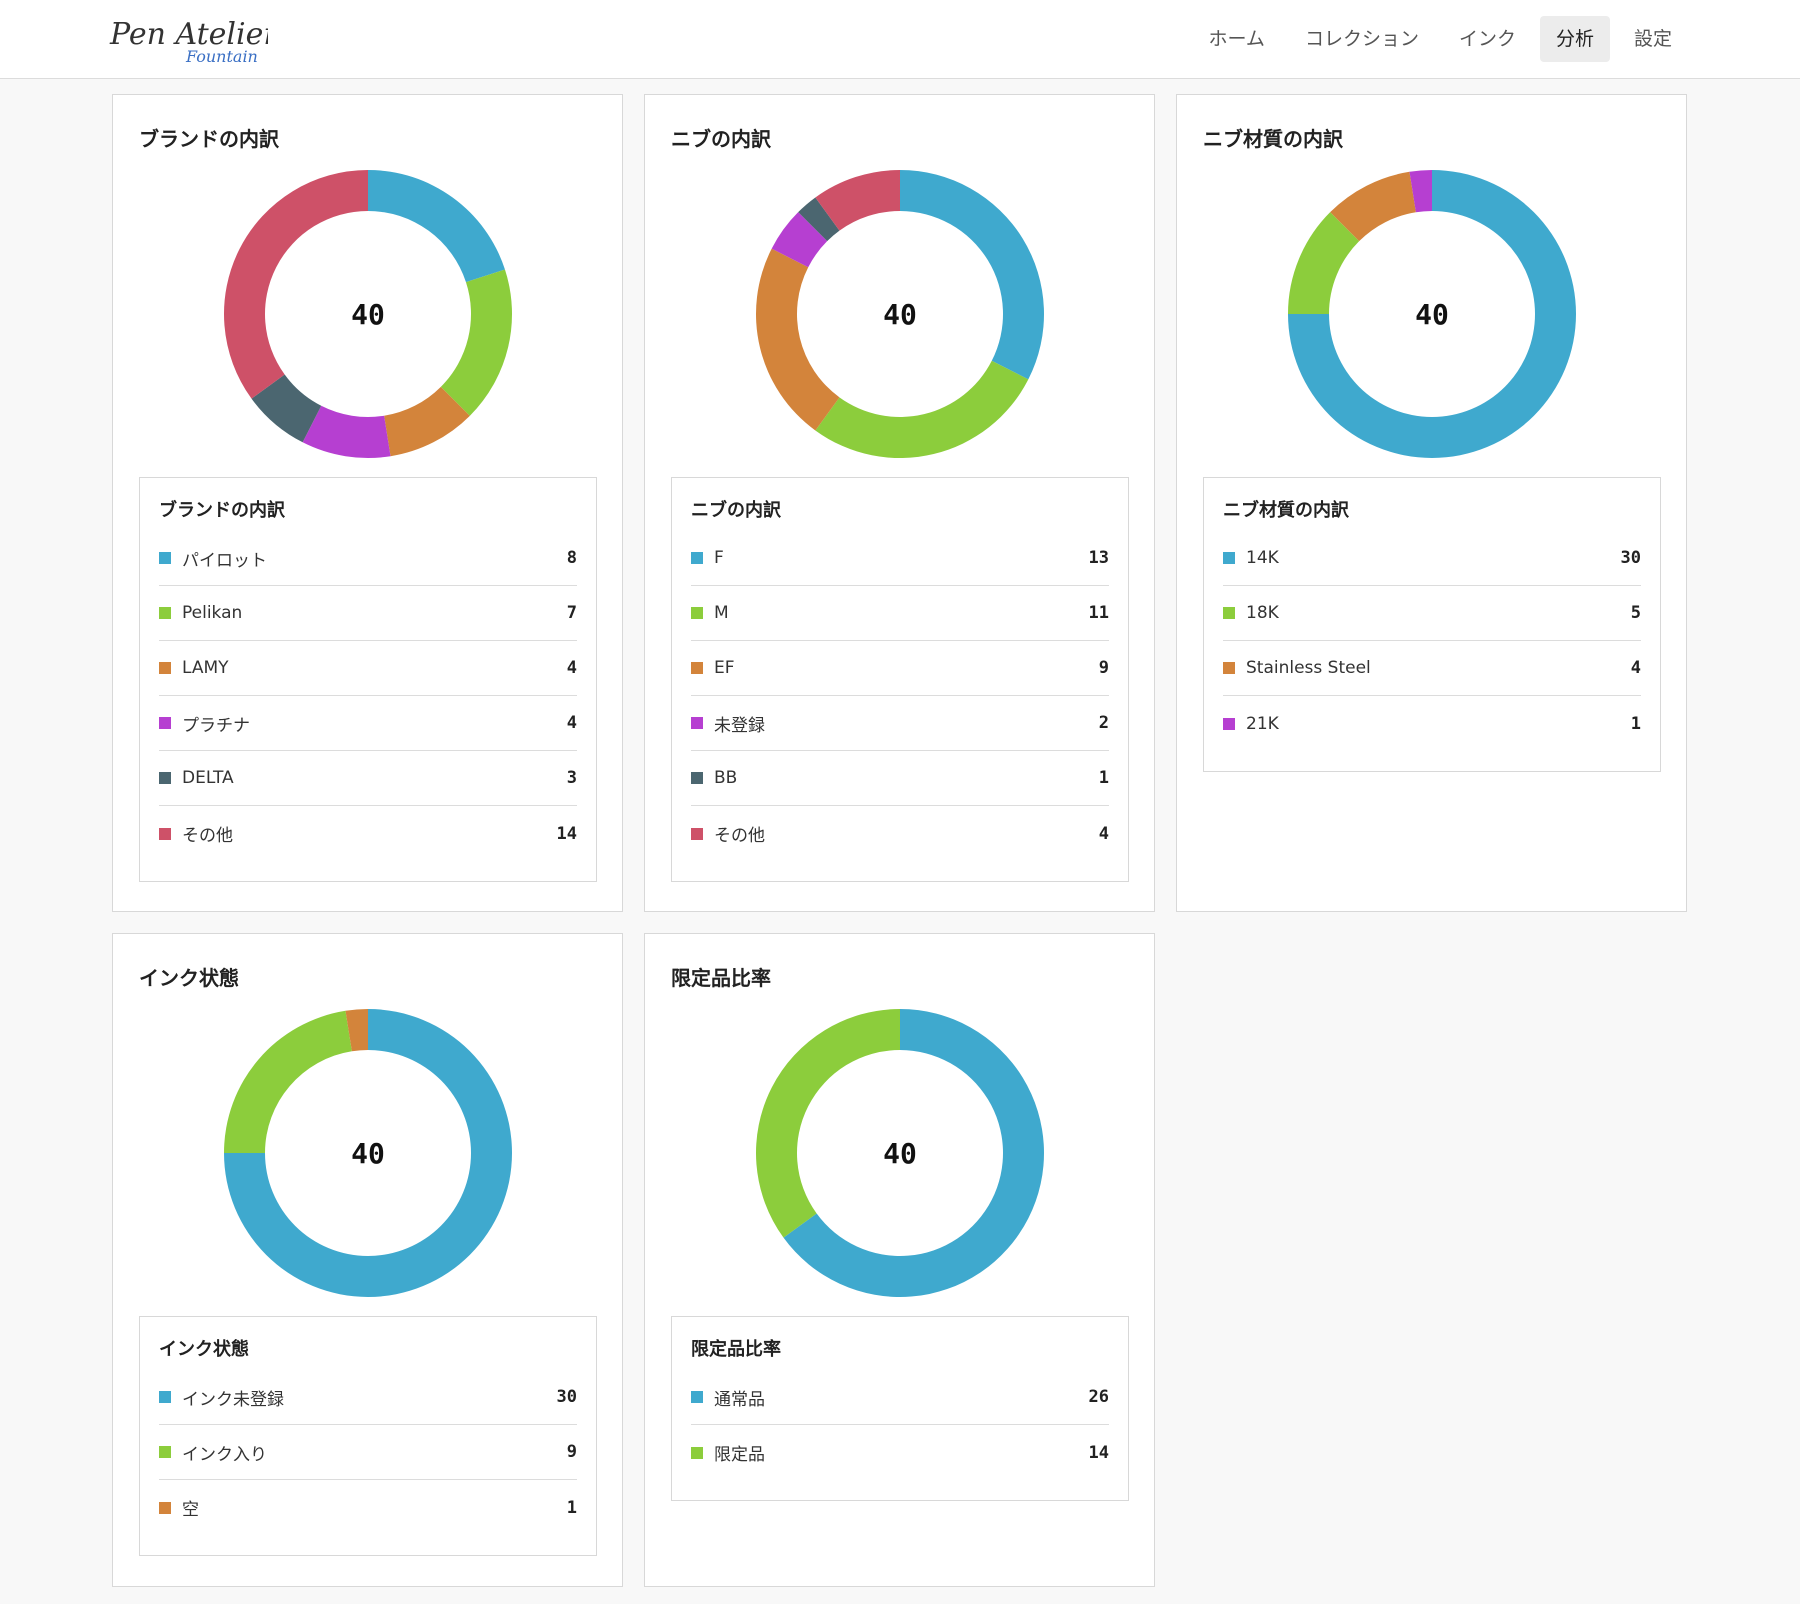  I want to click on legend-label: BB, so click(726, 778).